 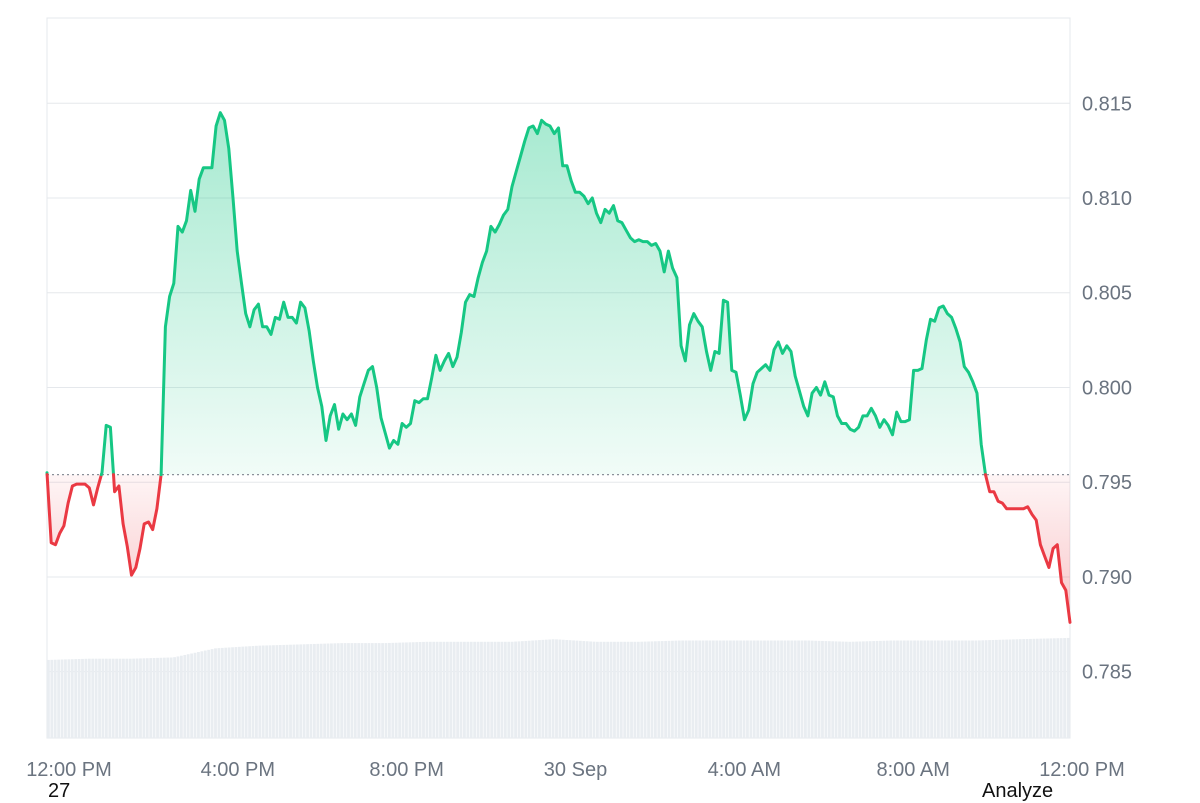 What do you see at coordinates (69, 770) in the screenshot?
I see `x-tick-label: 12:00 PM` at bounding box center [69, 770].